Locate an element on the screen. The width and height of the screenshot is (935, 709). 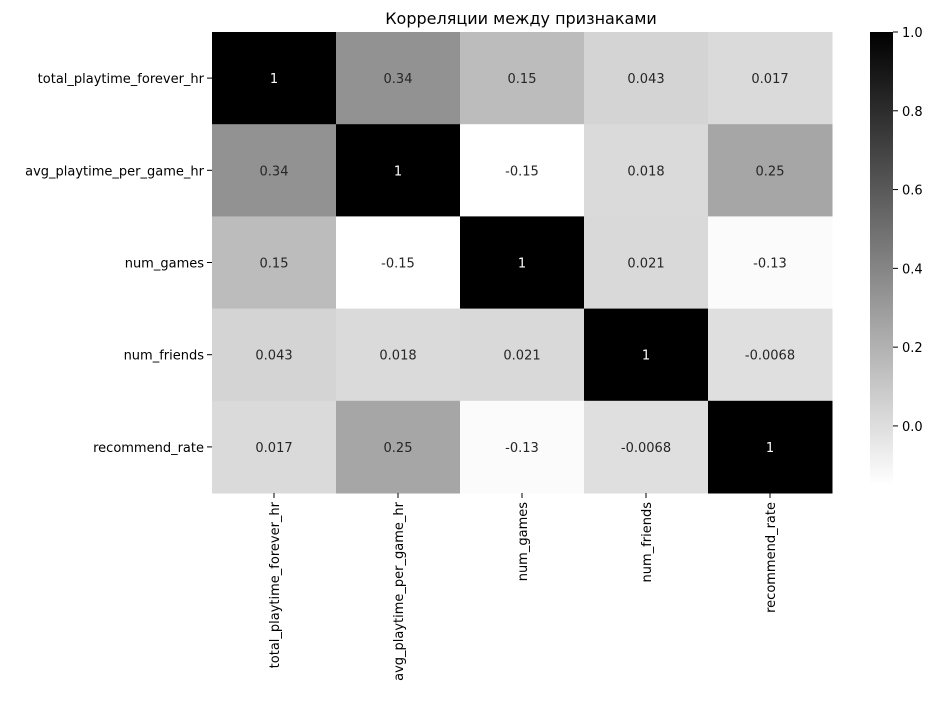
heatmap-cell-r3-c1 is located at coordinates (398, 355).